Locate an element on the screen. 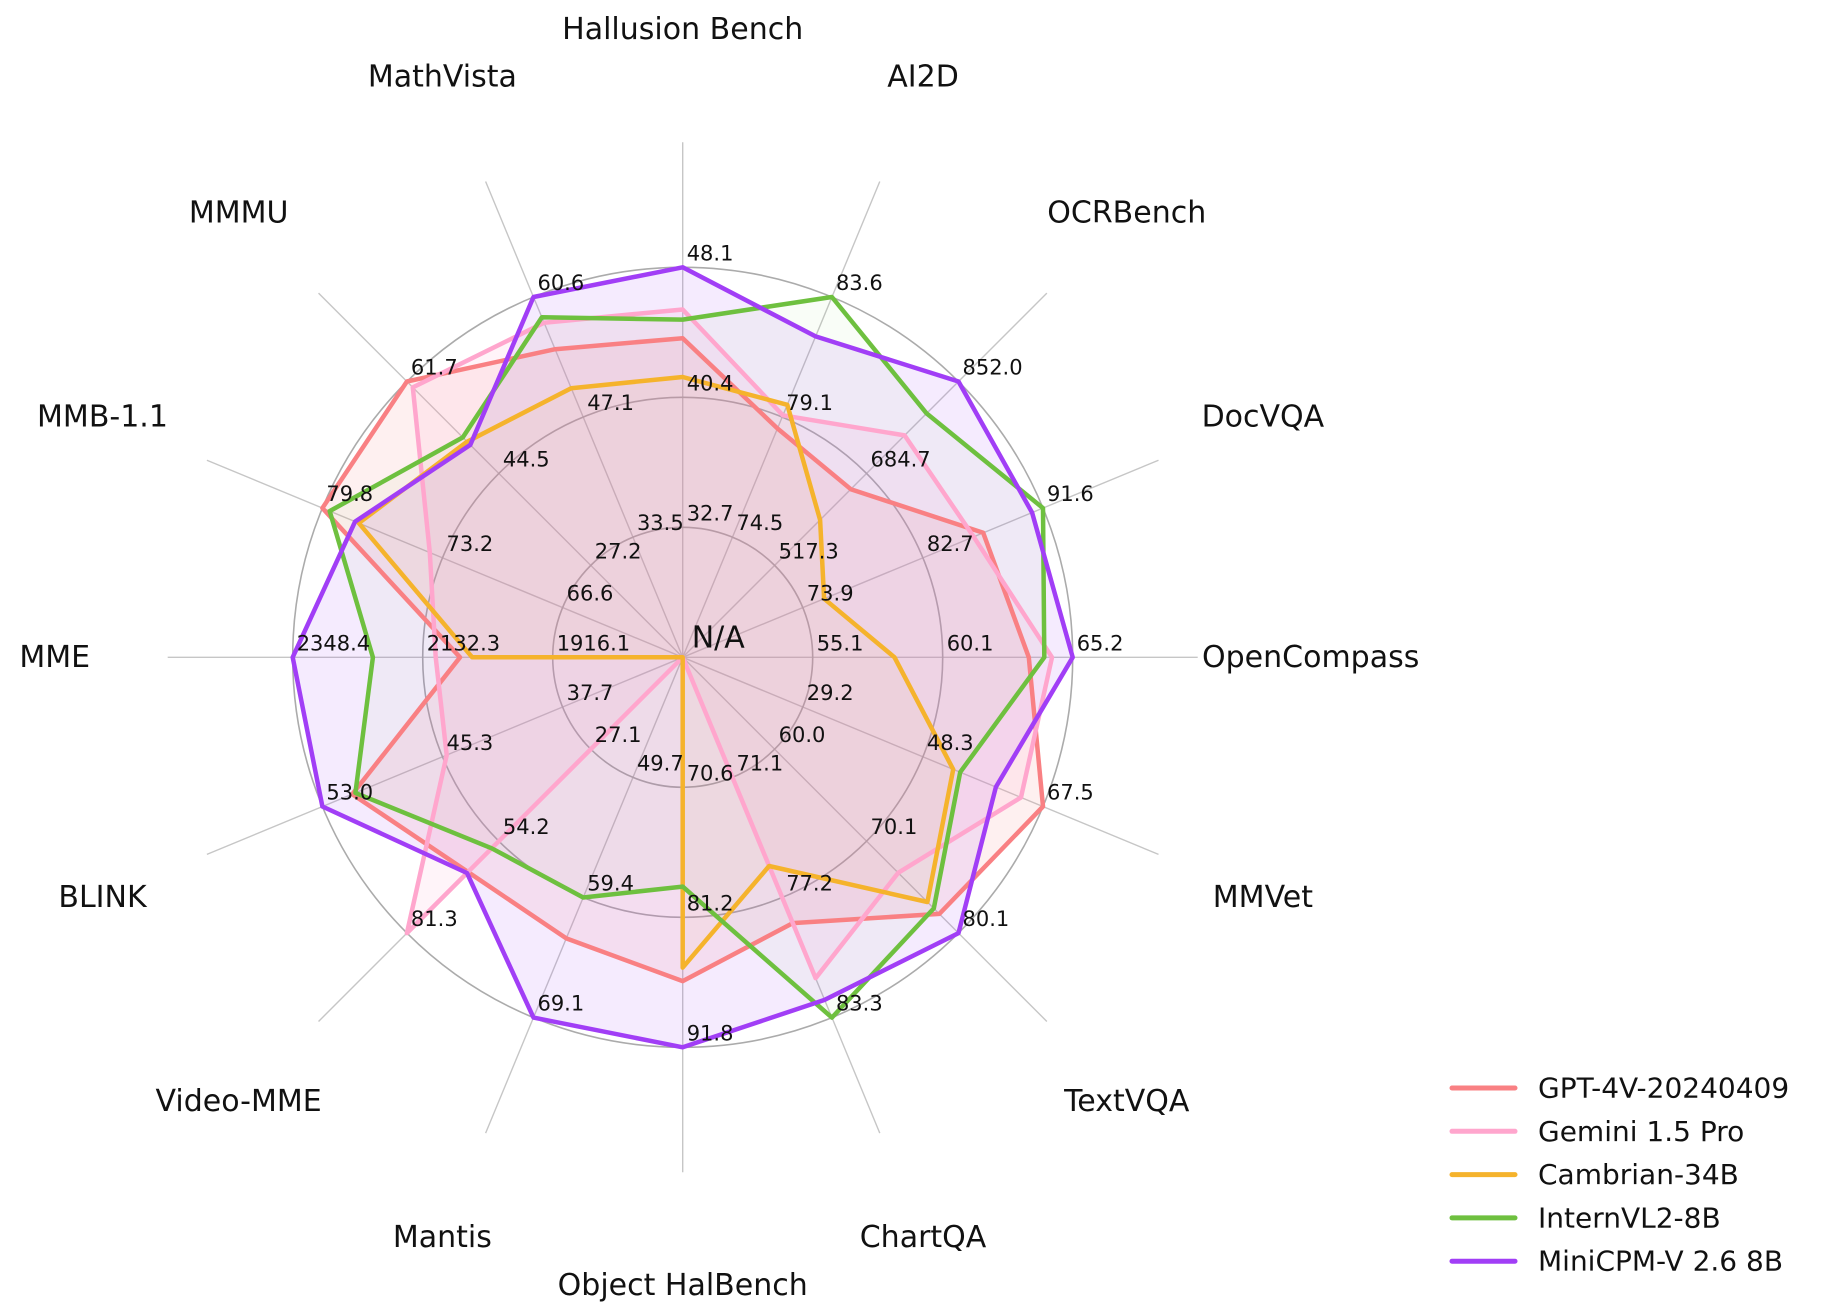  tick-label-object-halbench-3: 91.8 is located at coordinates (710, 1033).